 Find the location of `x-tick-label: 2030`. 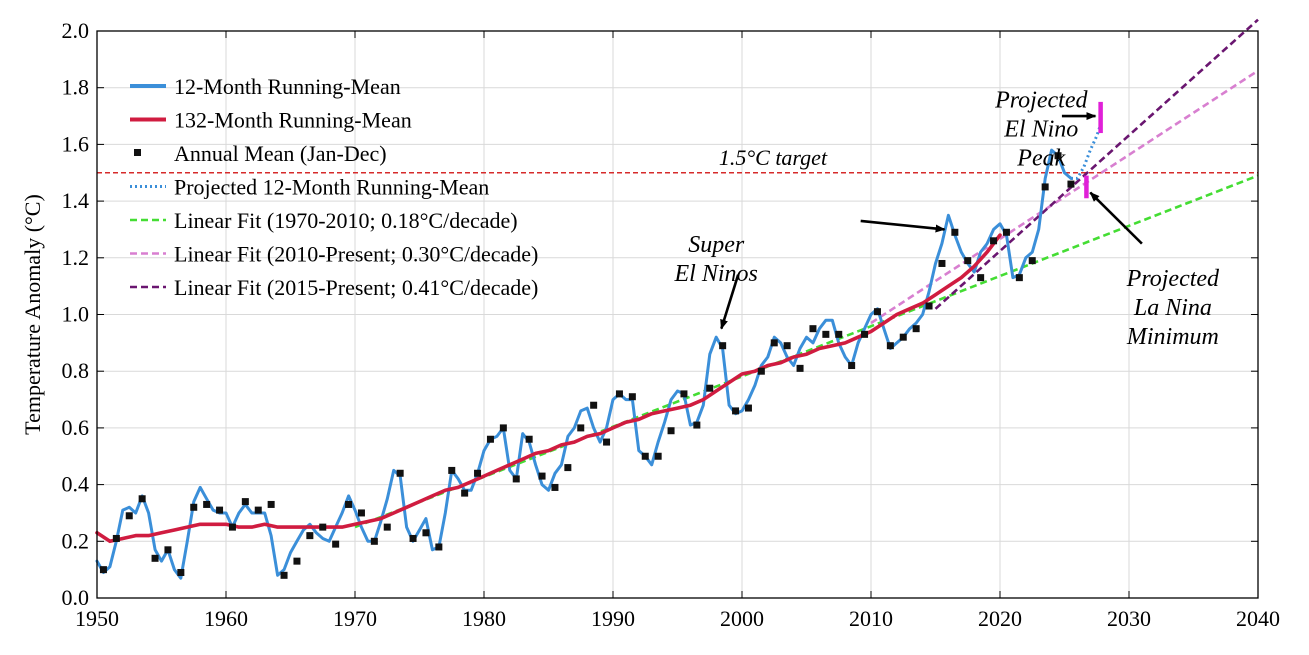

x-tick-label: 2030 is located at coordinates (1129, 618).